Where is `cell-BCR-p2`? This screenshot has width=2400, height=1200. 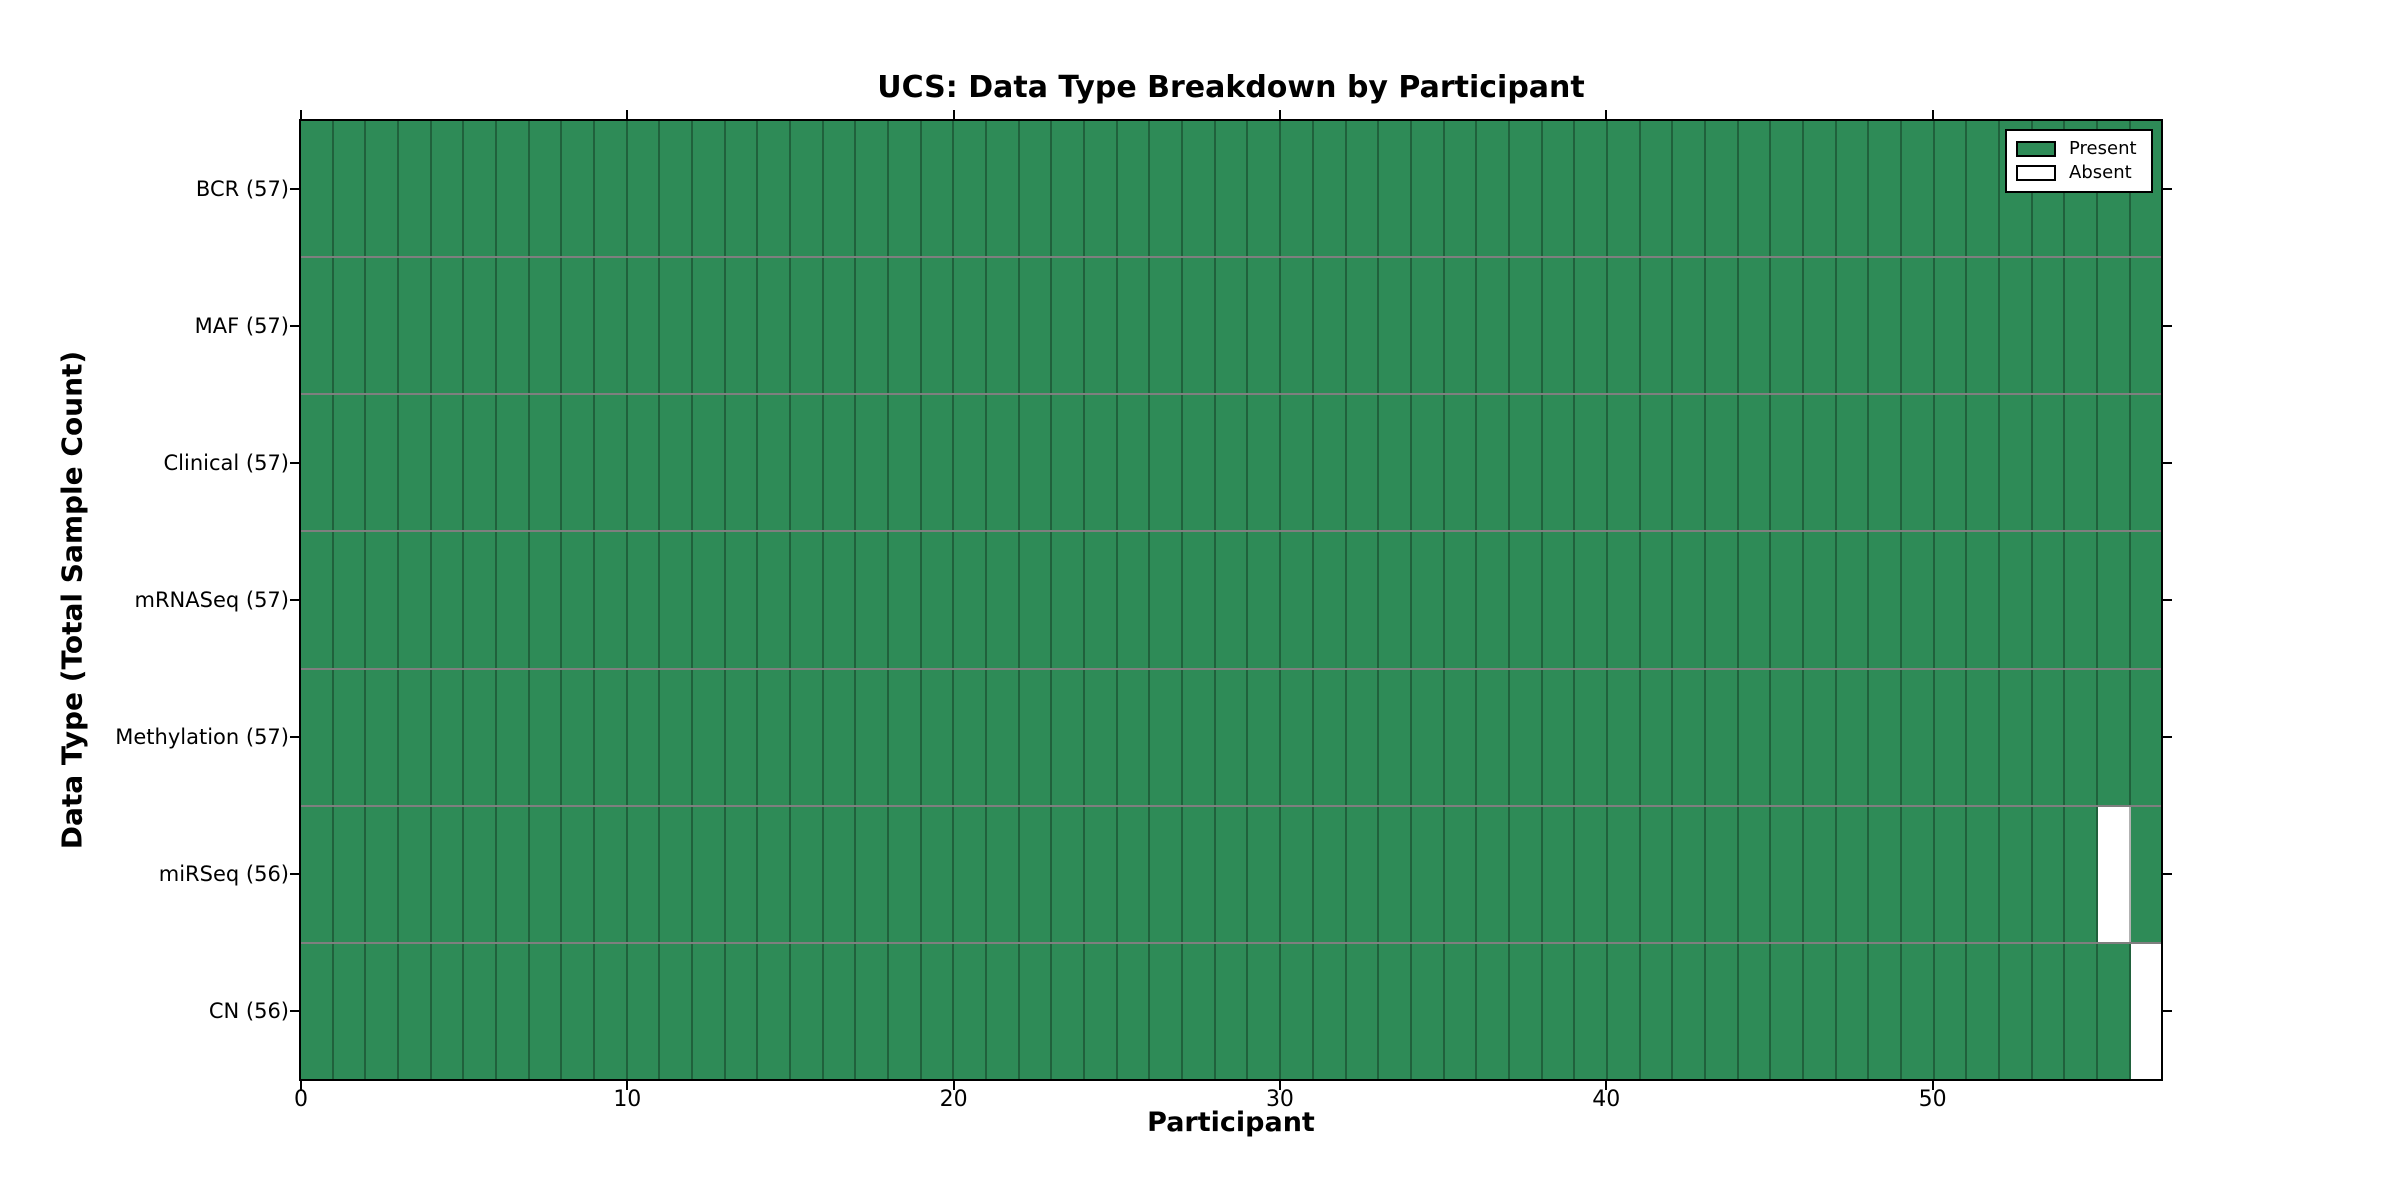 cell-BCR-p2 is located at coordinates (383, 189).